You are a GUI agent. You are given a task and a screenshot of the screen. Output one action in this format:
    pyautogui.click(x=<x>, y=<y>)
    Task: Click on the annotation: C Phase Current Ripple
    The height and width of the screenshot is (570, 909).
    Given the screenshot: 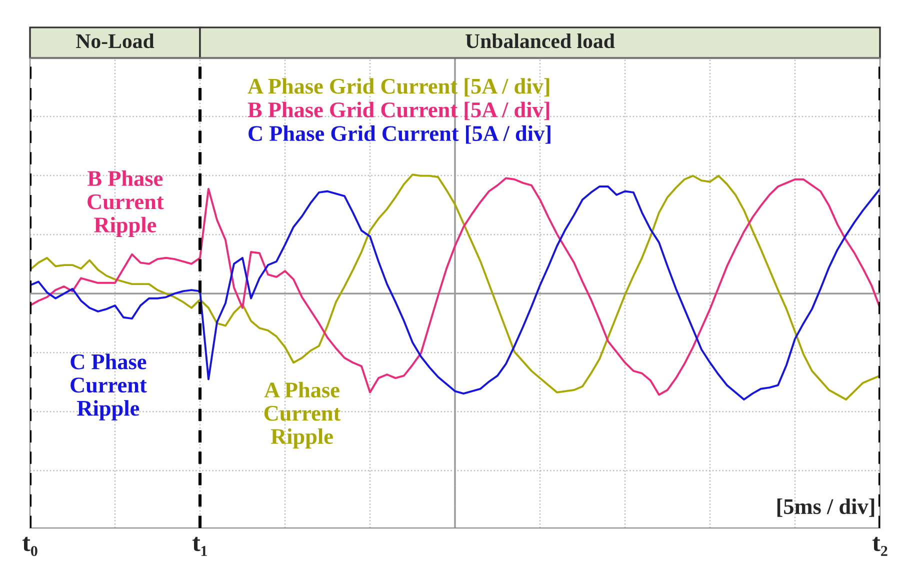 What is the action you would take?
    pyautogui.click(x=108, y=387)
    